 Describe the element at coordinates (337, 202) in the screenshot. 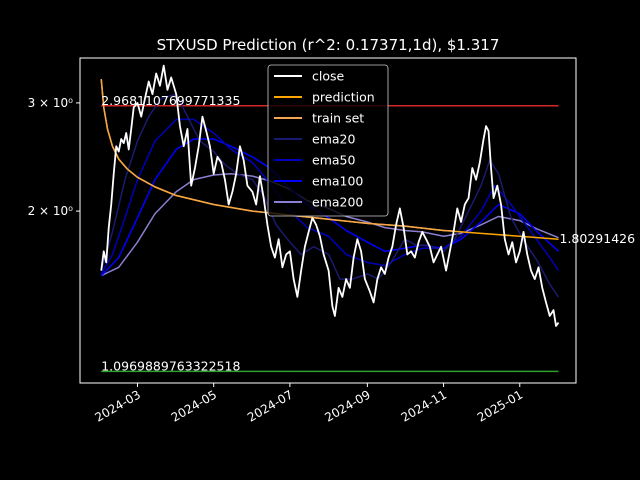

I see `legend-label-ema200: ema200` at that location.